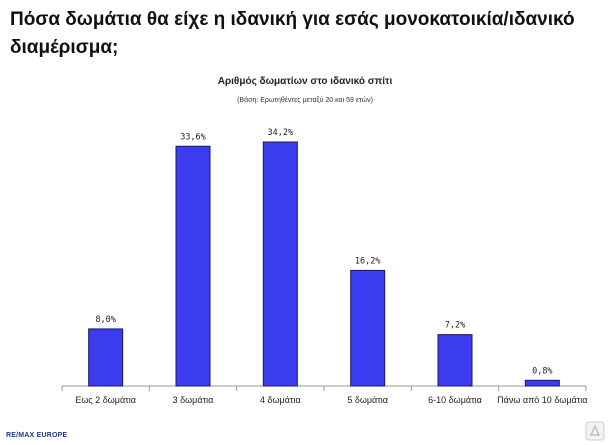 This screenshot has height=445, width=610. I want to click on chart-title: Αριθμός δωματίων στο ιδανικό σπίτι, so click(305, 81).